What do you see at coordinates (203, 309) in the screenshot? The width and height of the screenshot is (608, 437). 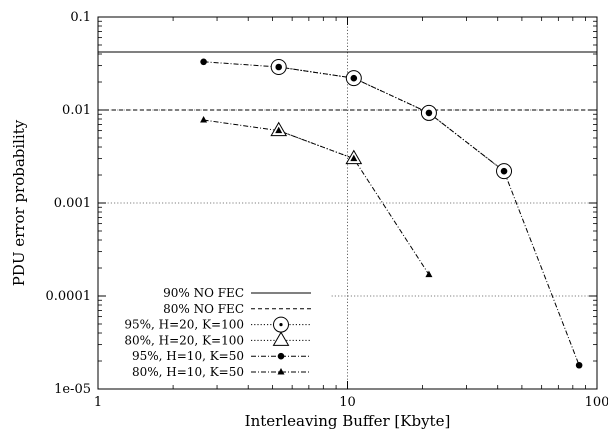 I see `legend-label: 80% NO FEC` at bounding box center [203, 309].